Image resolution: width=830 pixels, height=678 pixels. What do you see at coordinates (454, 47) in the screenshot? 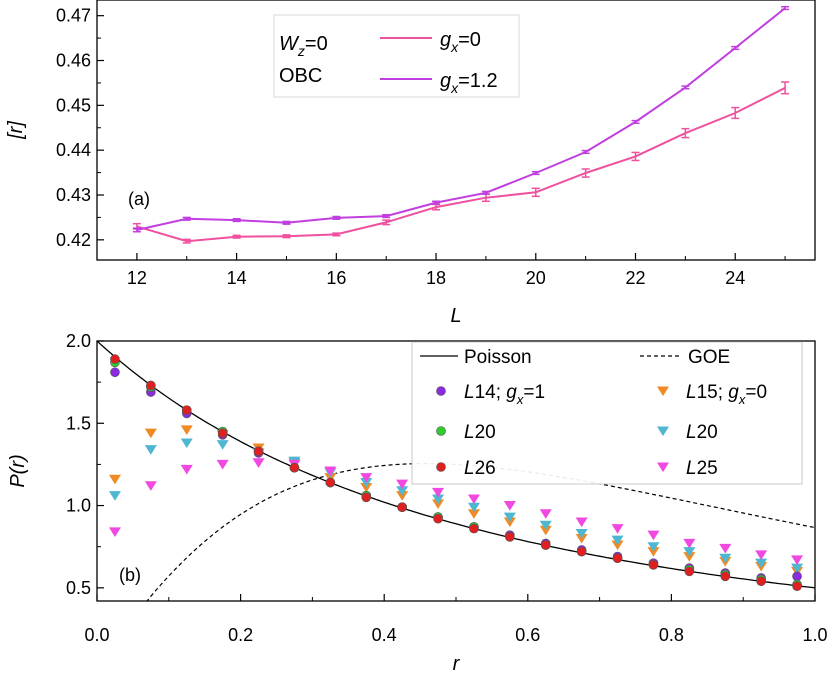
I see `legend-a-gx0-sub: x` at bounding box center [454, 47].